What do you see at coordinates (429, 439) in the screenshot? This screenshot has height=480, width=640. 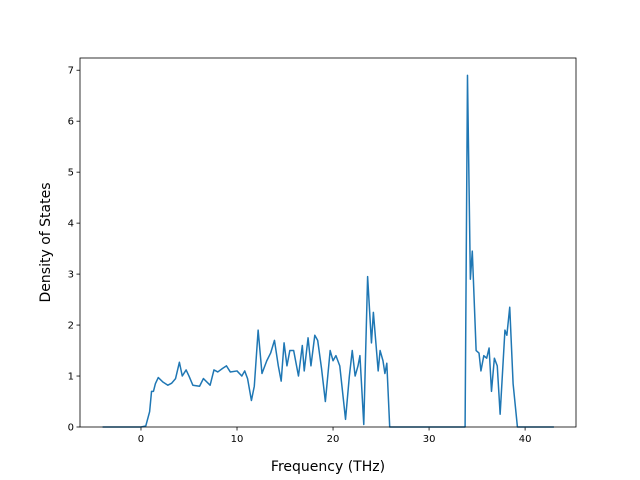 I see `x-tick-label: 30` at bounding box center [429, 439].